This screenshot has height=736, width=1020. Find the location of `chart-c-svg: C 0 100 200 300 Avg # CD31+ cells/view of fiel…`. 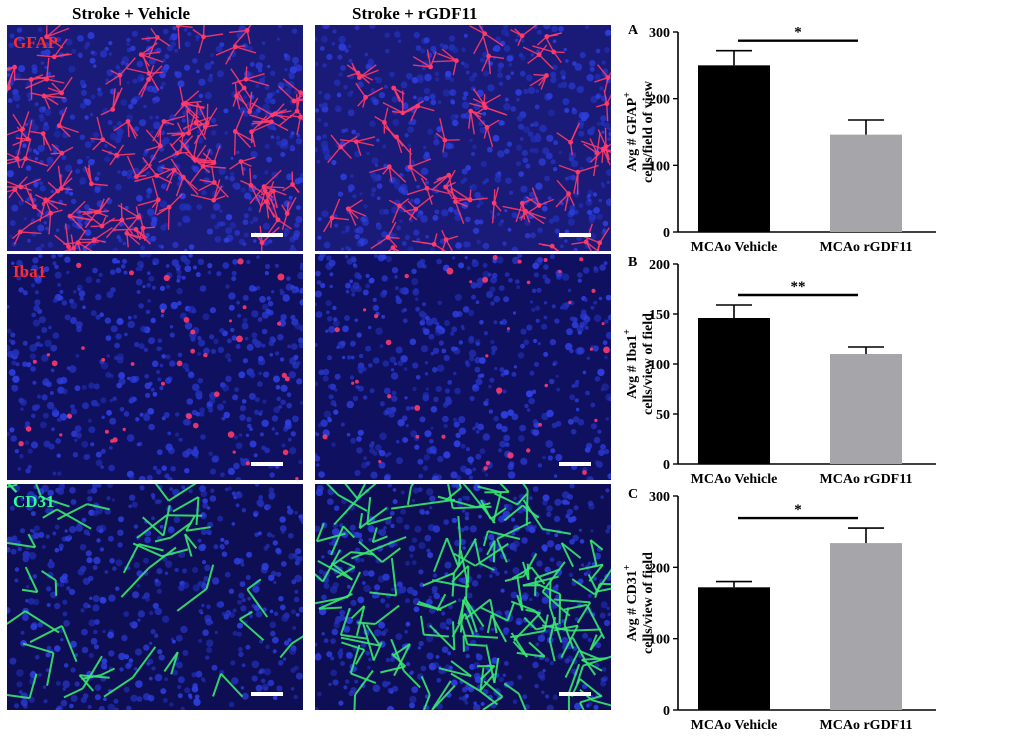

chart-c-svg: C 0 100 200 300 Avg # CD31+ cells/view of fiel… is located at coordinates (779, 610).